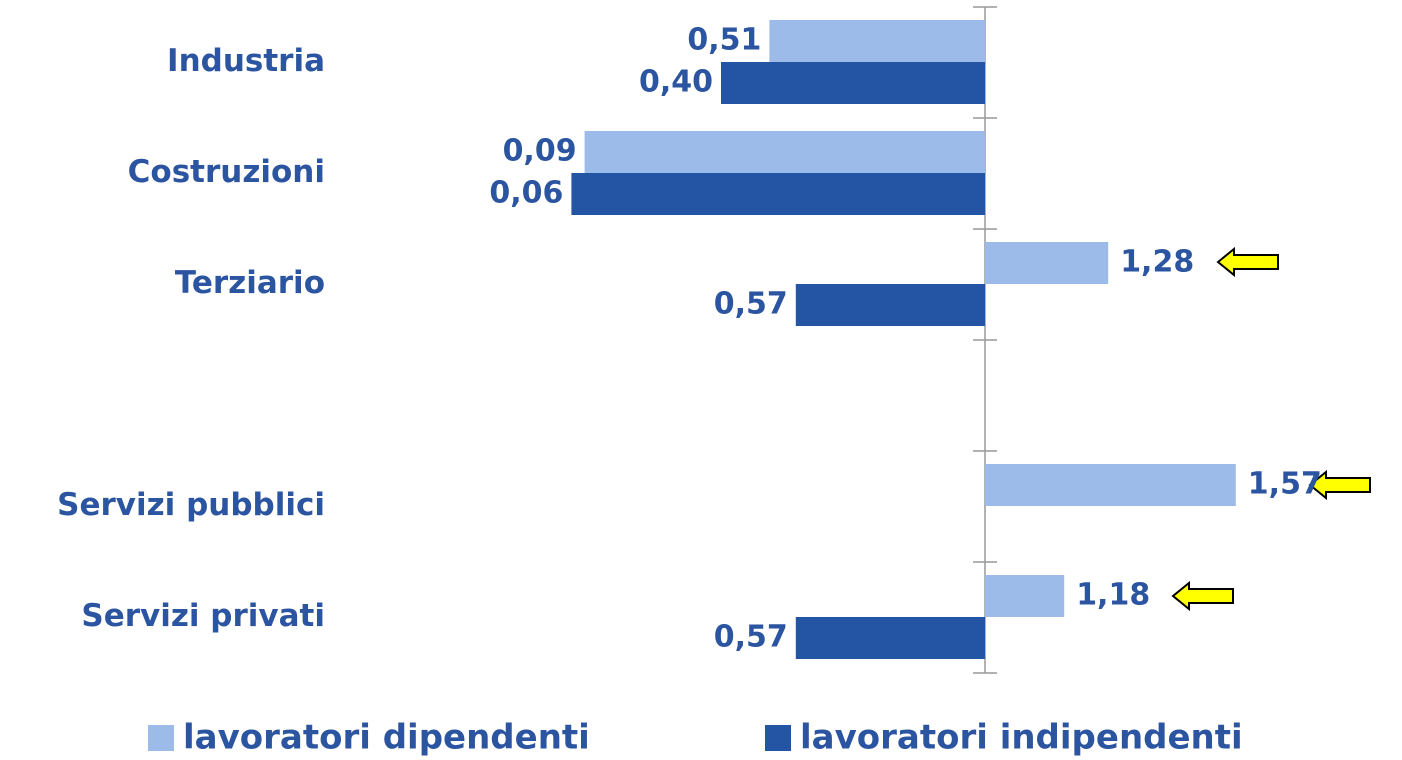 Image resolution: width=1402 pixels, height=760 pixels. What do you see at coordinates (250, 283) in the screenshot?
I see `category-label: Terziario` at bounding box center [250, 283].